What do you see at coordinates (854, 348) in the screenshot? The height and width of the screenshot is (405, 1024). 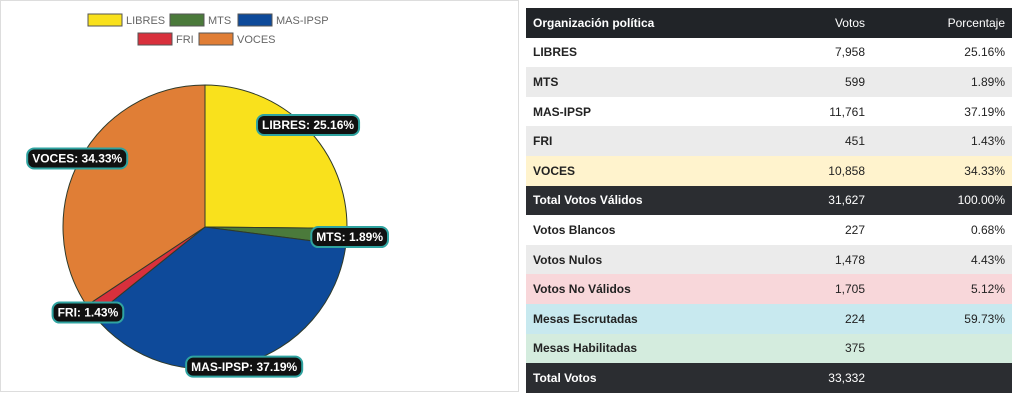 I see `table-cell: 375` at bounding box center [854, 348].